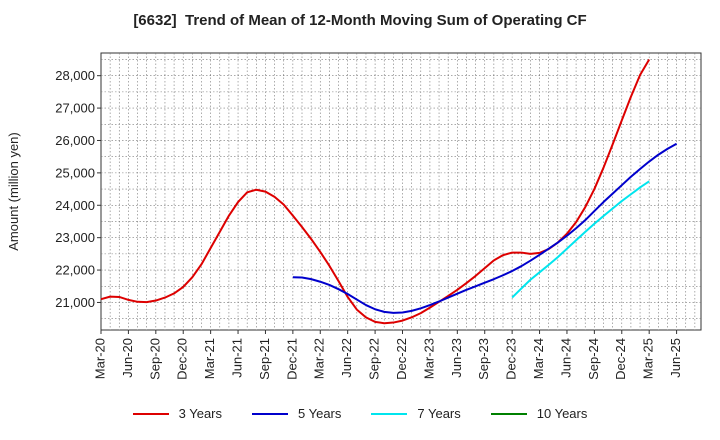 Image resolution: width=720 pixels, height=440 pixels. Describe the element at coordinates (99, 358) in the screenshot. I see `x-tick-label: Mar-20` at that location.